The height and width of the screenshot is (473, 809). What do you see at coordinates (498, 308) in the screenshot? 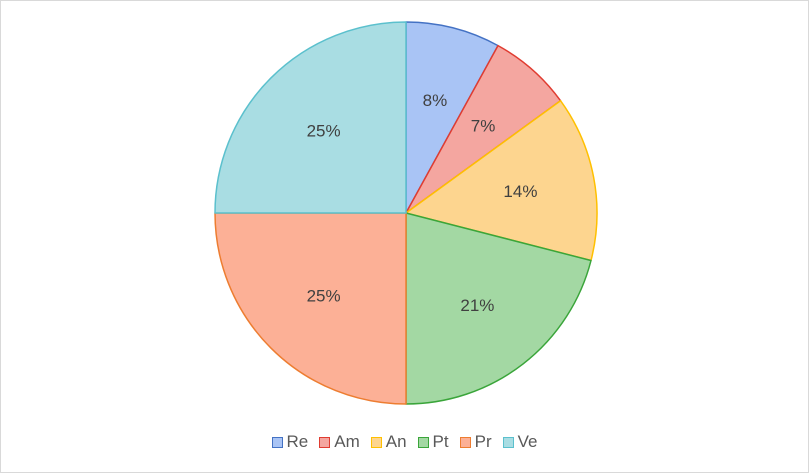
I see `pie-slice-pt` at bounding box center [498, 308].